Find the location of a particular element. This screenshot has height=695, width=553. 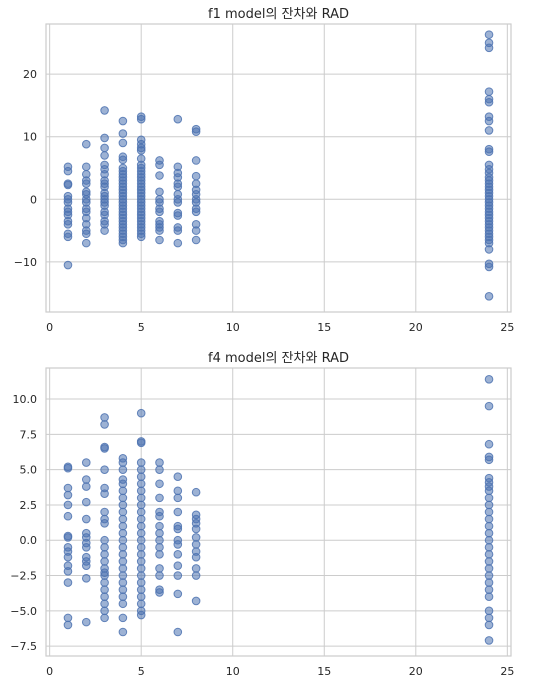

x-tick-label: 0 is located at coordinates (49, 671).